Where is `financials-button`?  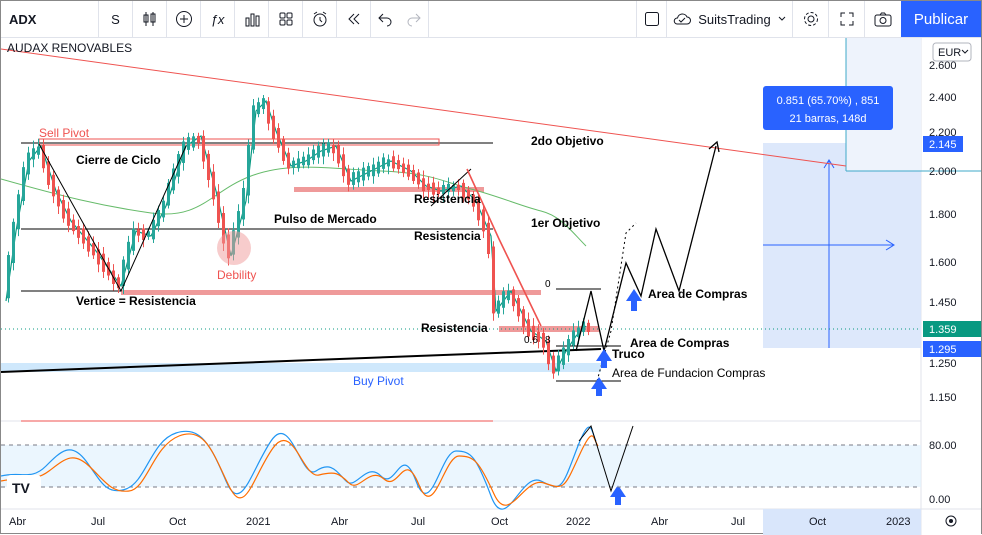 financials-button is located at coordinates (252, 19).